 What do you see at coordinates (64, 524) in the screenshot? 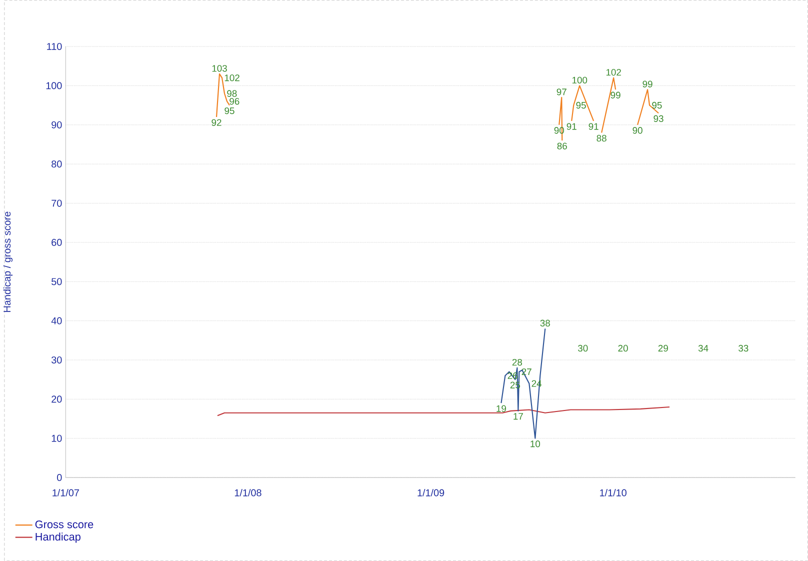
I see `legend-label: Gross score` at bounding box center [64, 524].